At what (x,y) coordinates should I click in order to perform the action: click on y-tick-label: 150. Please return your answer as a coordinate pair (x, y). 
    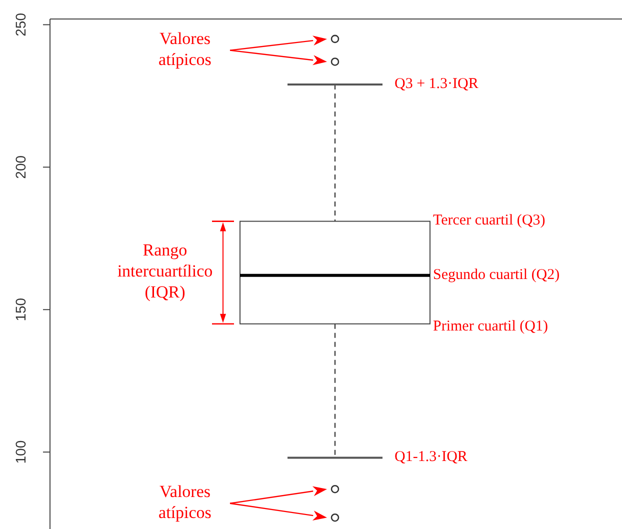
    Looking at the image, I should click on (20, 310).